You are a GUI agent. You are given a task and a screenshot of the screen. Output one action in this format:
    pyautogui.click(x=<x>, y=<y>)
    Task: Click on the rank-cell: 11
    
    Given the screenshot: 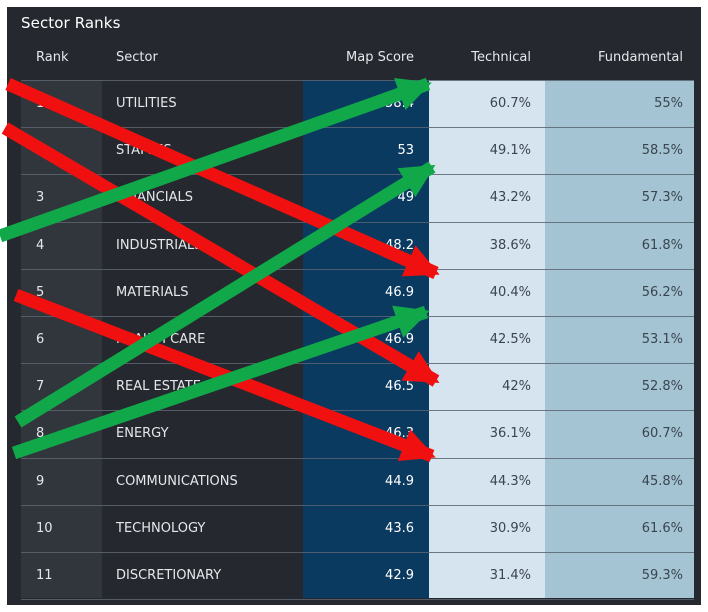 What is the action you would take?
    pyautogui.click(x=44, y=575)
    